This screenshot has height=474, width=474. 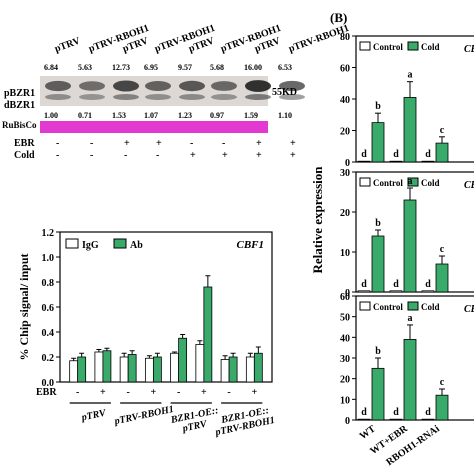 What do you see at coordinates (345, 173) in the screenshot?
I see `expr-ytick-label: 30` at bounding box center [345, 173].